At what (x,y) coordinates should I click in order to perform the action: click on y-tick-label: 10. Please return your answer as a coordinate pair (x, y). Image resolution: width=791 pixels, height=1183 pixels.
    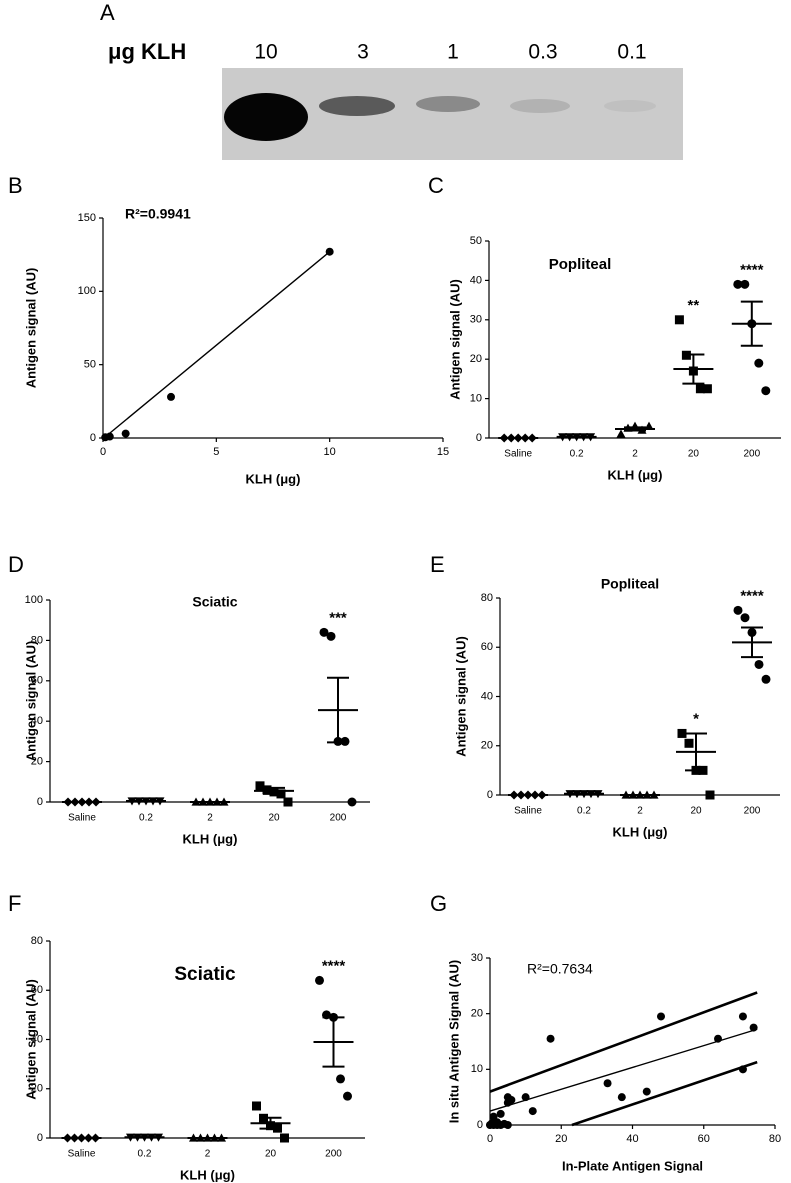
    Looking at the image, I should click on (476, 399).